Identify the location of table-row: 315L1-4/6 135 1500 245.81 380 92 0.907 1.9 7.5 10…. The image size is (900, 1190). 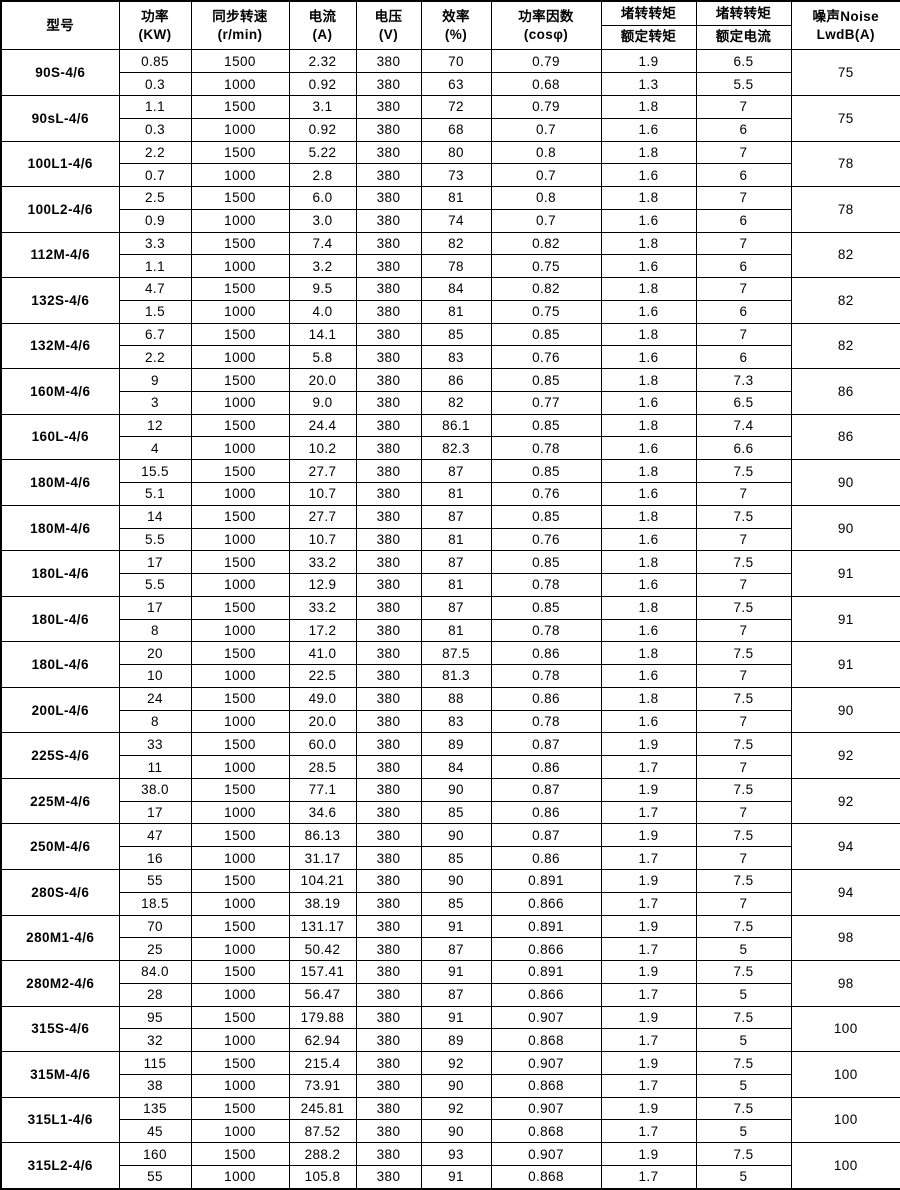
(450, 1120).